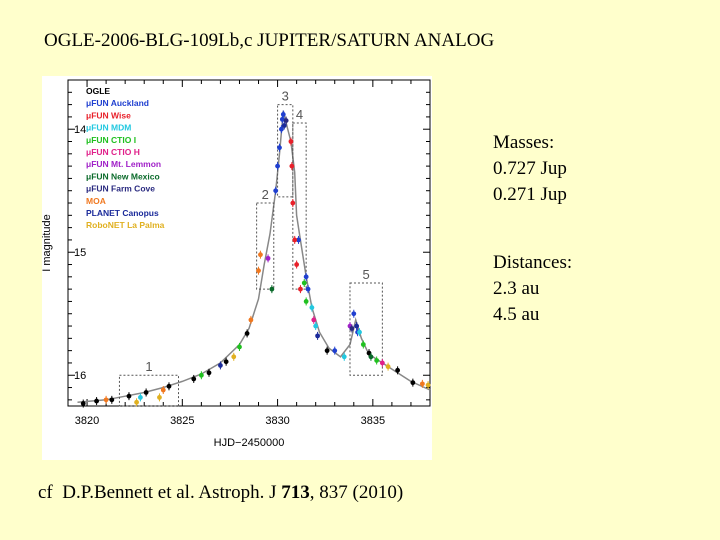 This screenshot has width=720, height=540. What do you see at coordinates (295, 492) in the screenshot?
I see `citation-volume: 713` at bounding box center [295, 492].